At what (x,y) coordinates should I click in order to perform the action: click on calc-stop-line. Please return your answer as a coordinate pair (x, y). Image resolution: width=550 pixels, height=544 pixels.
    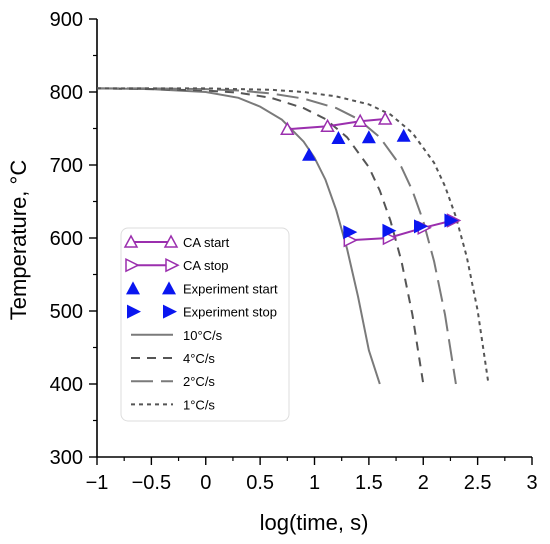
    Looking at the image, I should click on (401, 230).